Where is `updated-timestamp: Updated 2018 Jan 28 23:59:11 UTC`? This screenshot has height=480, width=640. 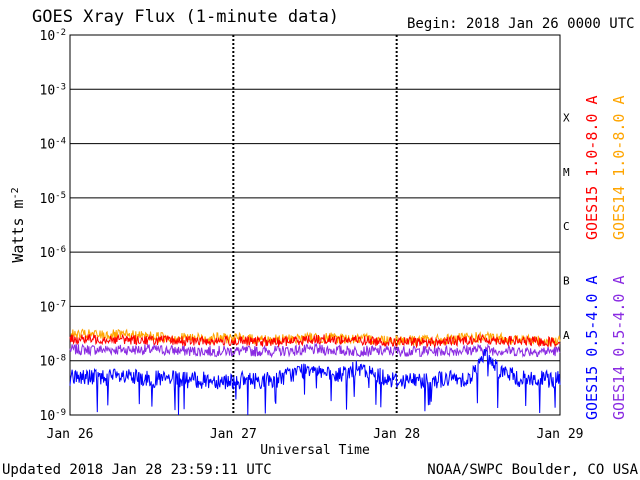
updated-timestamp: Updated 2018 Jan 28 23:59:11 UTC is located at coordinates (137, 470).